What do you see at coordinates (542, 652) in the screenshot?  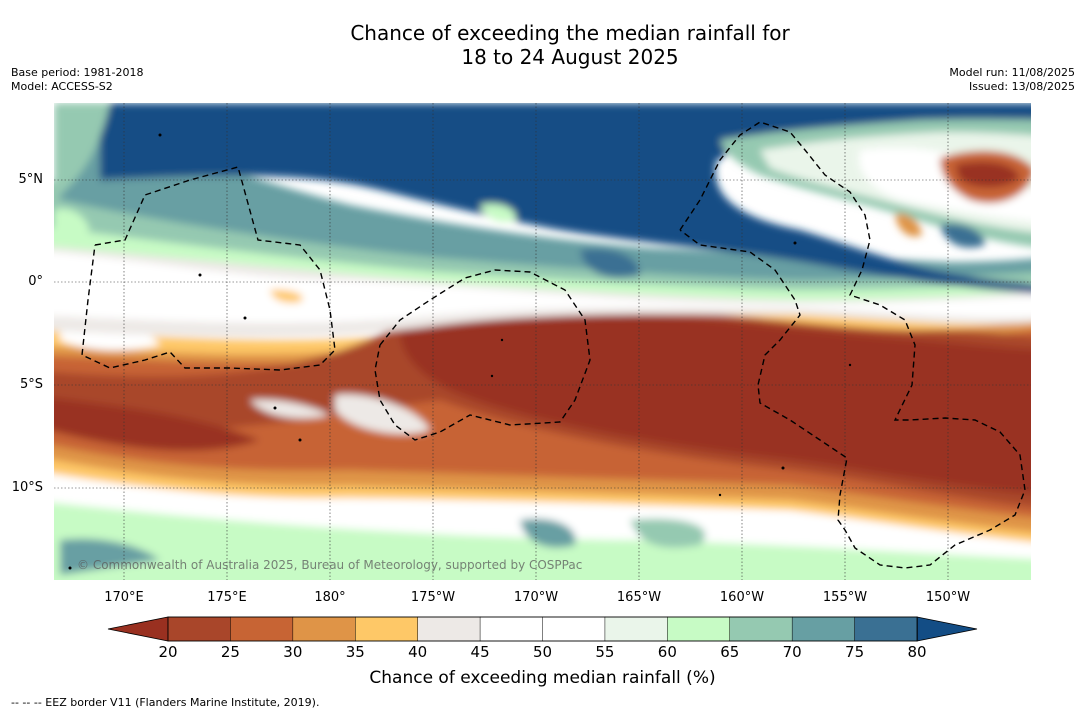 I see `colorbar-tick-label: 50` at bounding box center [542, 652].